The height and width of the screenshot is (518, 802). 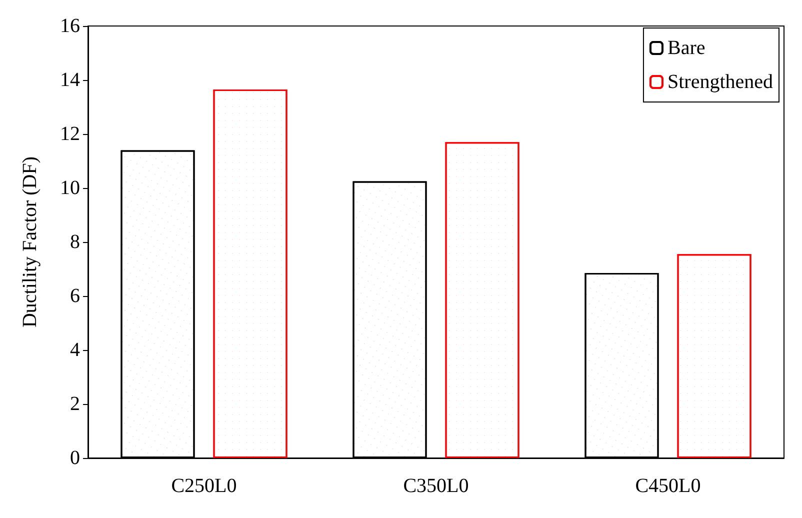 I want to click on y-tick-label: 14, so click(x=70, y=80).